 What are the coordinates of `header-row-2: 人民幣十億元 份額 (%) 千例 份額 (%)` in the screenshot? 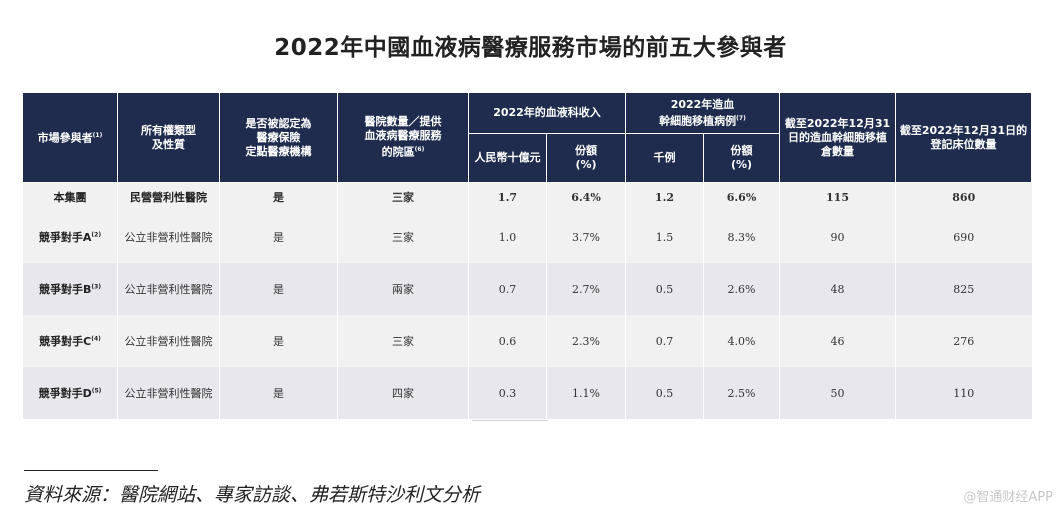 It's located at (527, 158).